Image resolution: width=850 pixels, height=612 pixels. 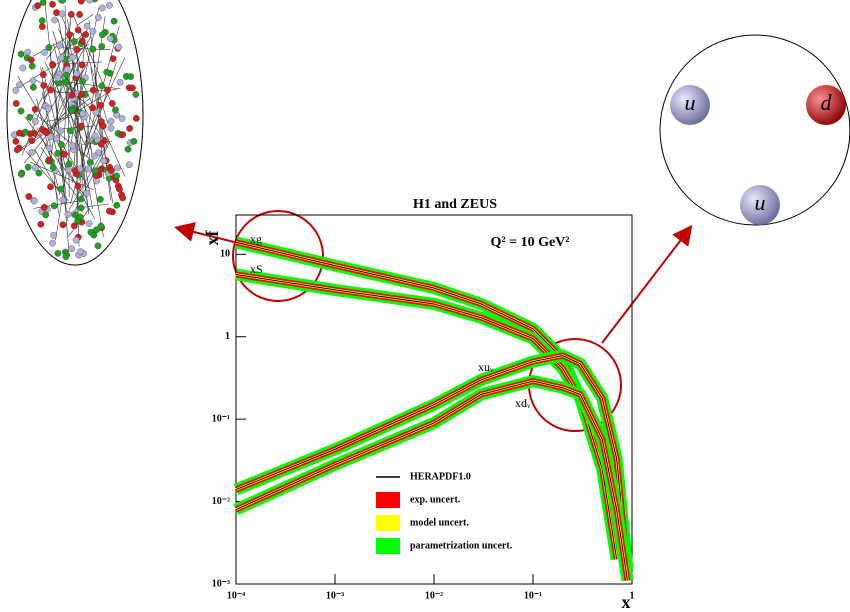 What do you see at coordinates (523, 403) in the screenshot?
I see `series-label: xdᵥ` at bounding box center [523, 403].